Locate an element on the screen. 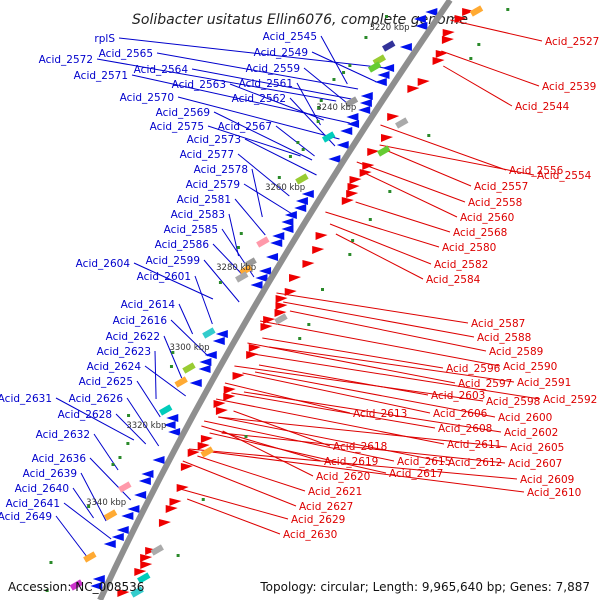 The image size is (600, 600). gene-label-left: Acid_2559 is located at coordinates (273, 69).